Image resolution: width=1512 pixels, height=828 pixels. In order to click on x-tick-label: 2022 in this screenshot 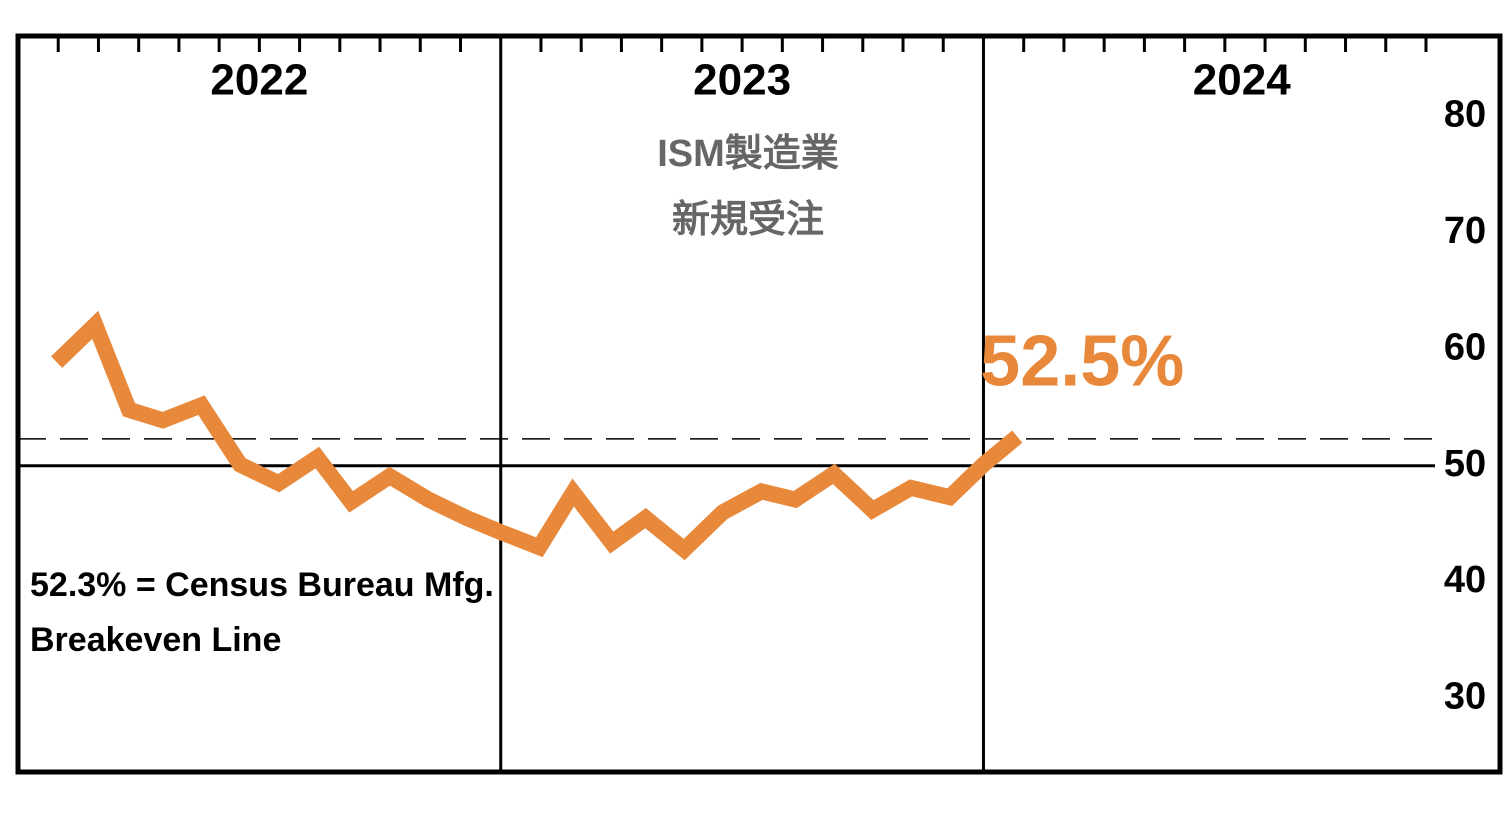, I will do `click(259, 80)`.